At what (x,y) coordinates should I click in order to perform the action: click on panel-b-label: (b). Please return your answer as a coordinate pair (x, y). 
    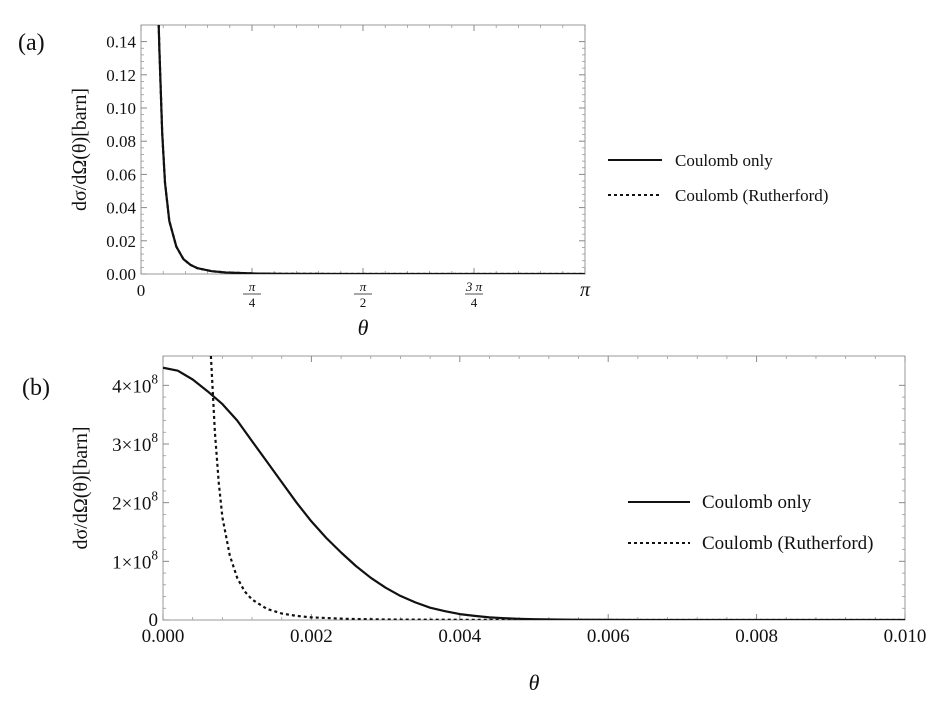
    Looking at the image, I should click on (36, 388).